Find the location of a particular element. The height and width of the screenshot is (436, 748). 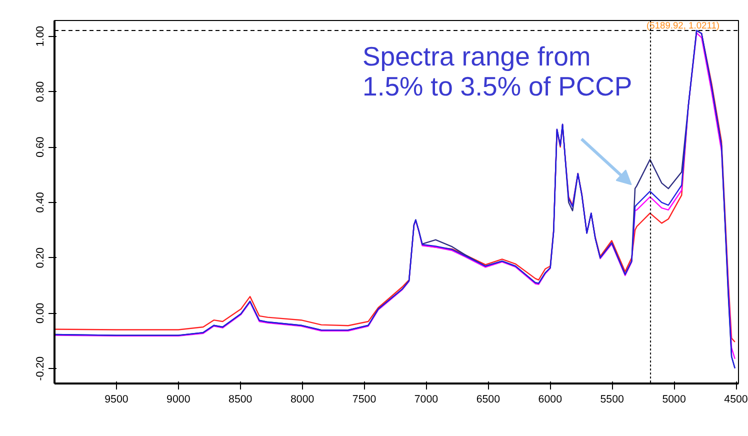

annotation: Spectra range from is located at coordinates (476, 57).